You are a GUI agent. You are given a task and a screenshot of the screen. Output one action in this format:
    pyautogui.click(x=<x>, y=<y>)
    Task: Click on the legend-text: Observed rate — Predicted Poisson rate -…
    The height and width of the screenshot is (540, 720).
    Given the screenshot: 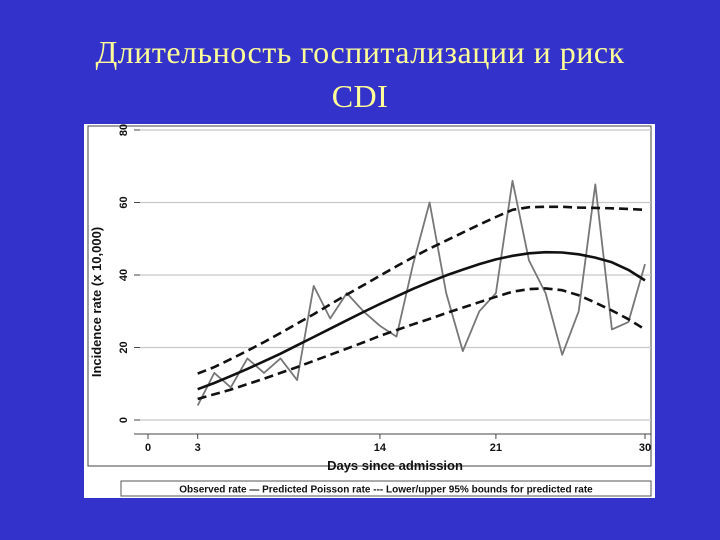 What is the action you would take?
    pyautogui.click(x=386, y=490)
    